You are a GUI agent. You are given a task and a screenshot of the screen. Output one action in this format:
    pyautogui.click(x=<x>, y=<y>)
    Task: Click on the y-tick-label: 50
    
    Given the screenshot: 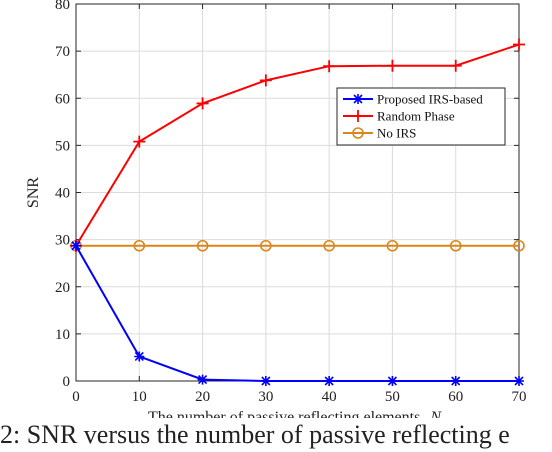 What is the action you would take?
    pyautogui.click(x=62, y=146)
    